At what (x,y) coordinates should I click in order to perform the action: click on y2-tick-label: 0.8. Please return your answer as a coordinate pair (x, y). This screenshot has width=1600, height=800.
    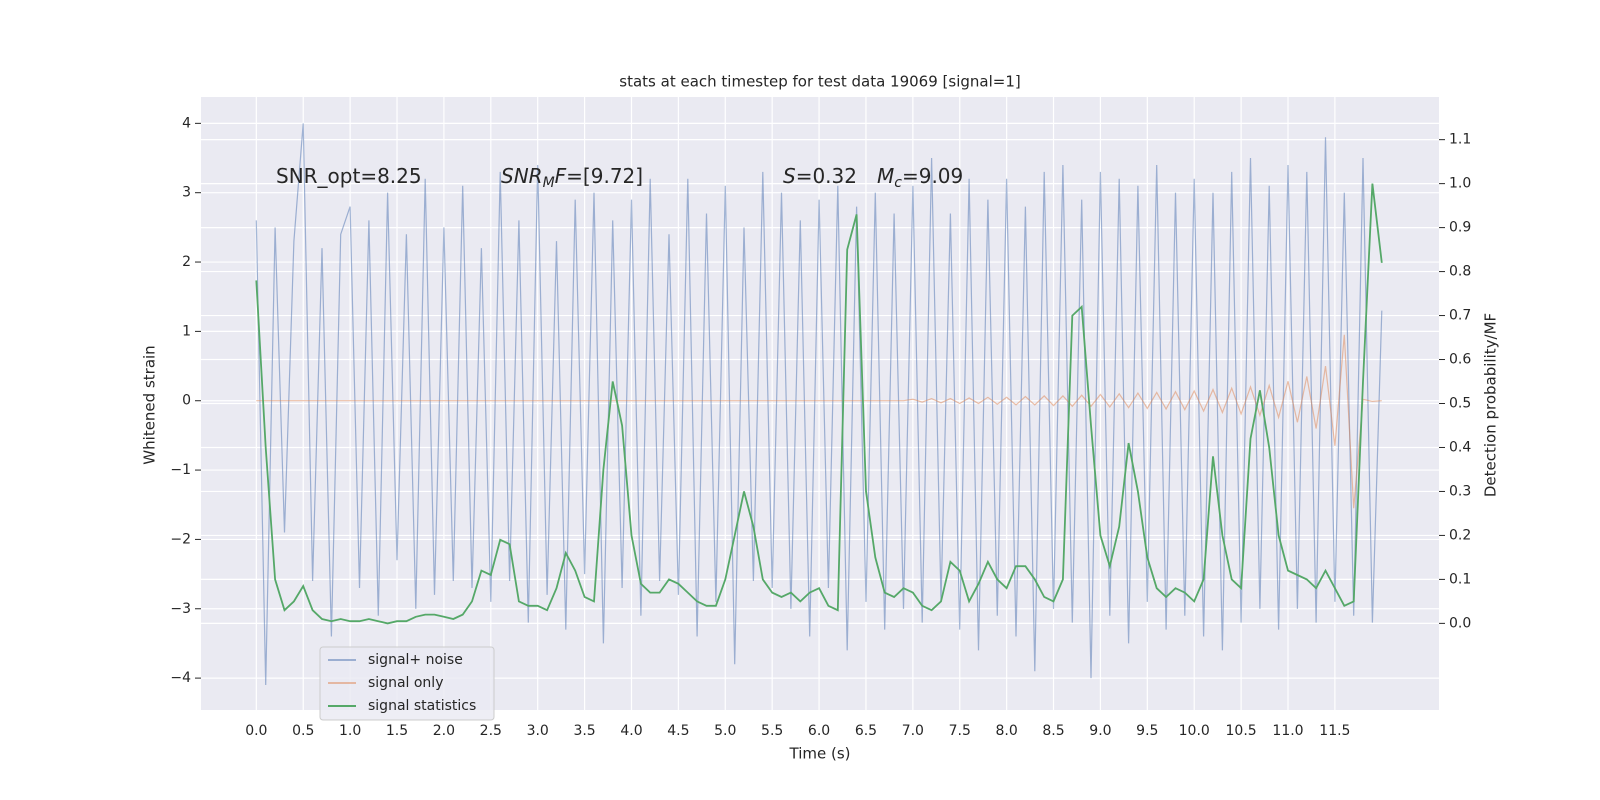
    Looking at the image, I should click on (1460, 272).